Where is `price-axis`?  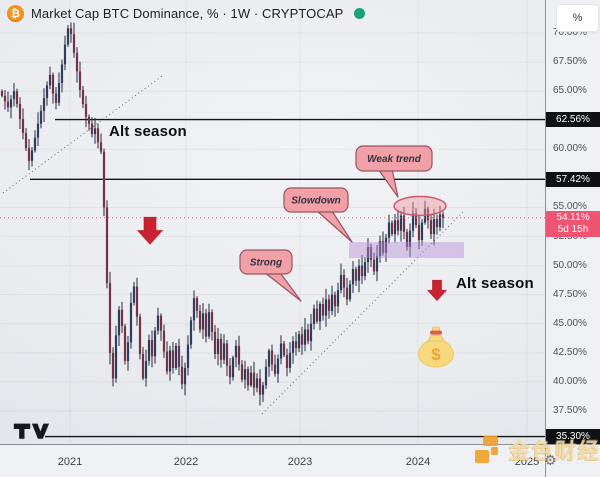 price-axis is located at coordinates (573, 238).